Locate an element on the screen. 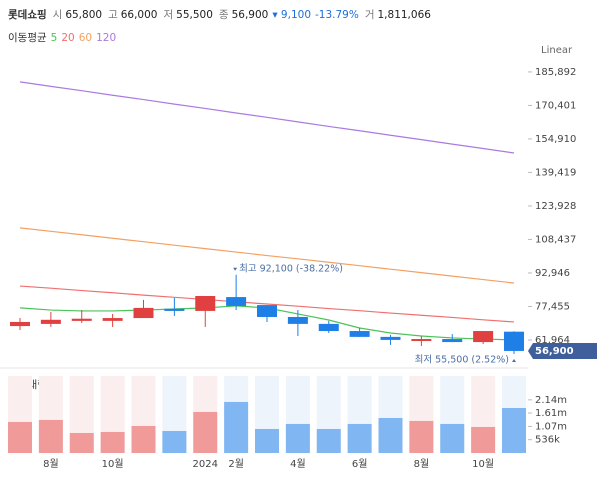  y-tick-label: 123,928 is located at coordinates (555, 206).